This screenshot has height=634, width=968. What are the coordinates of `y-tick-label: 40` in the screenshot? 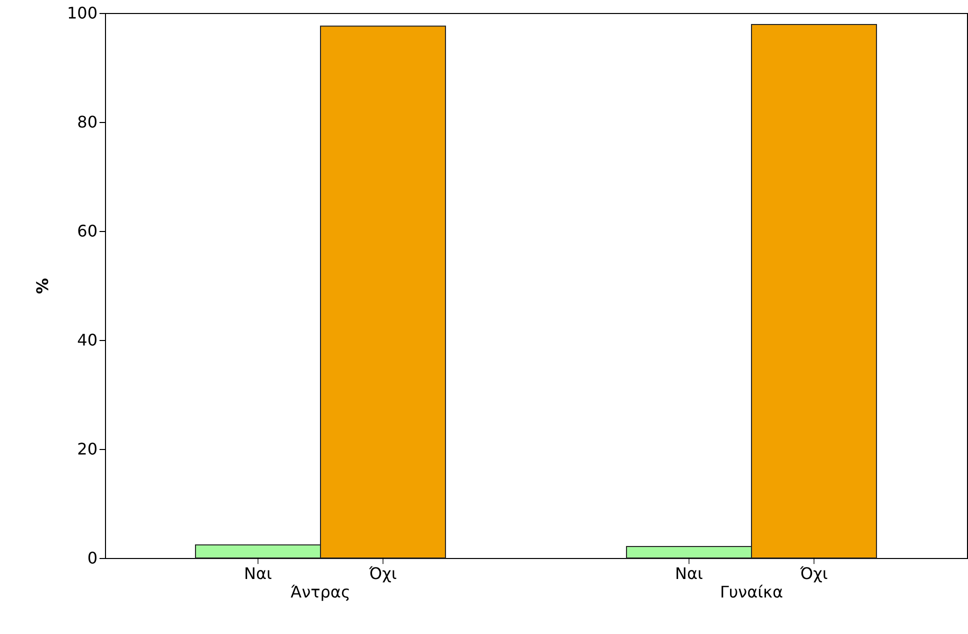 It's located at (87, 340).